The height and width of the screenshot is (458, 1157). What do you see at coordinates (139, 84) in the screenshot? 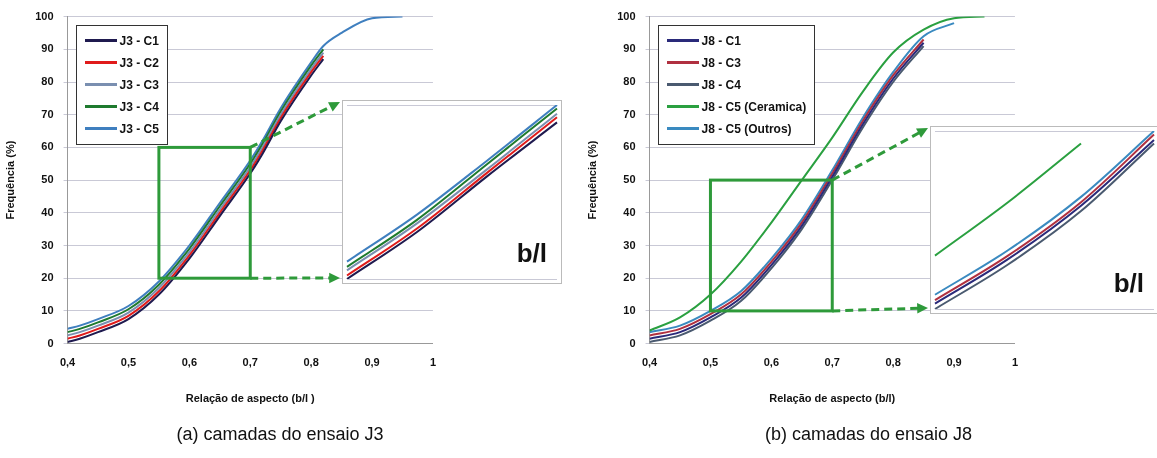
I see `legend-label: J3 - C3` at bounding box center [139, 84].